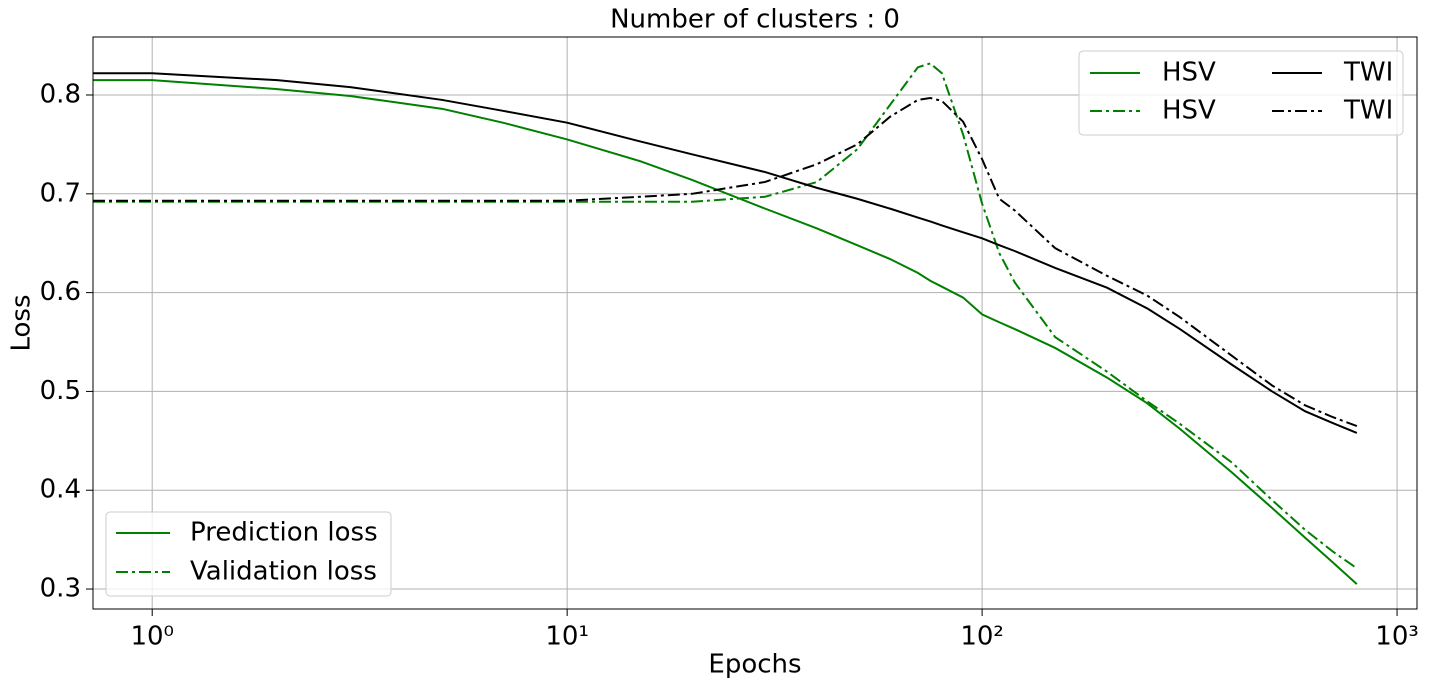  I want to click on y-tick-label: 0.8, so click(60, 95).